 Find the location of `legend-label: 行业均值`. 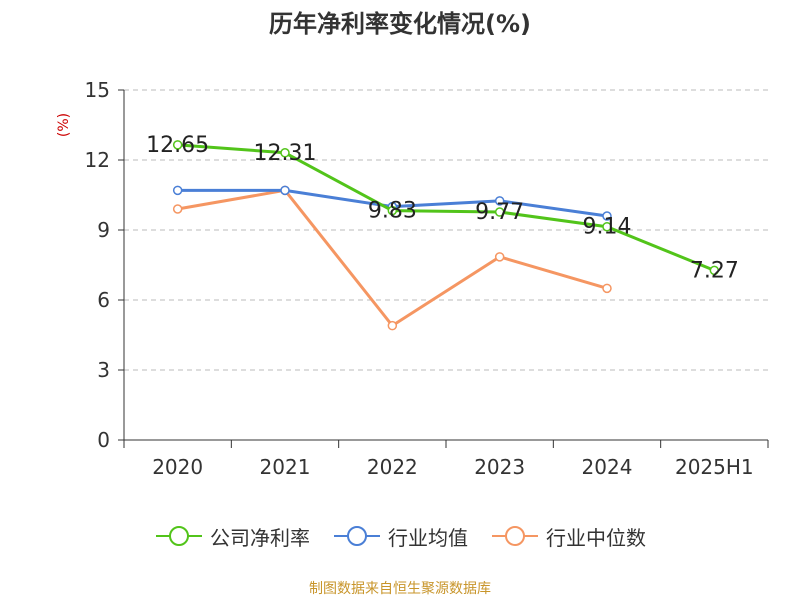

legend-label: 行业均值 is located at coordinates (428, 537).